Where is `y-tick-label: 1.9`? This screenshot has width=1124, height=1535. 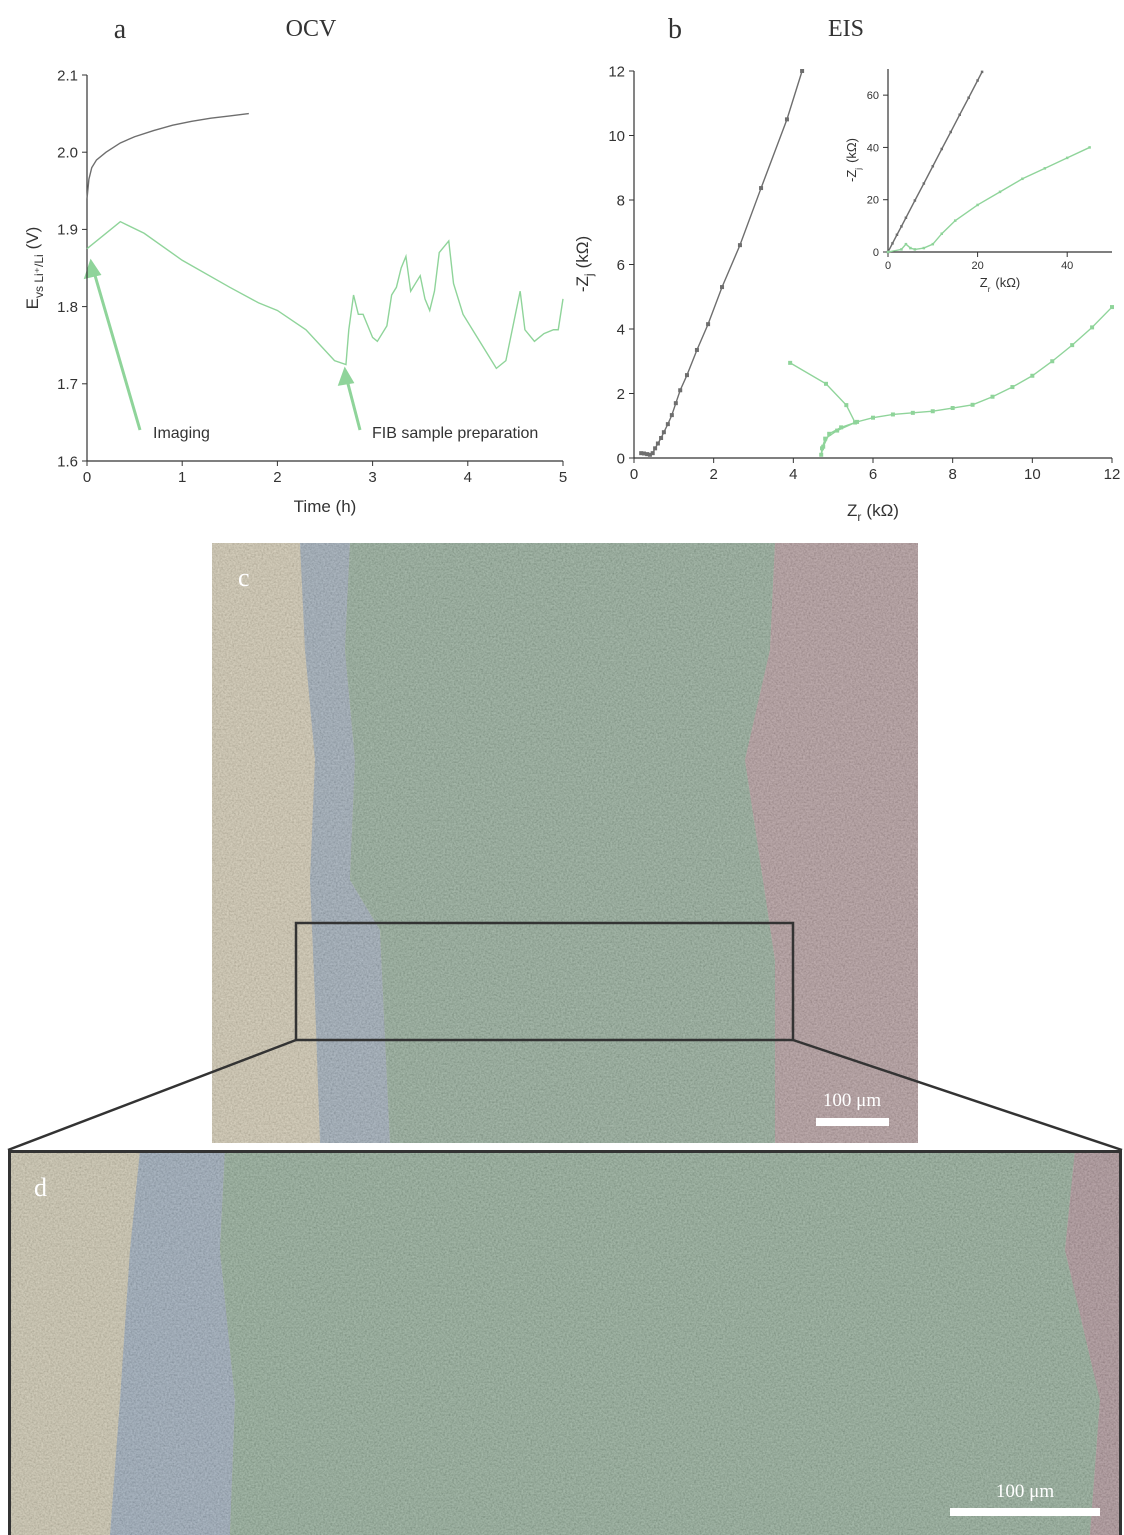
y-tick-label: 1.9 is located at coordinates (67, 230).